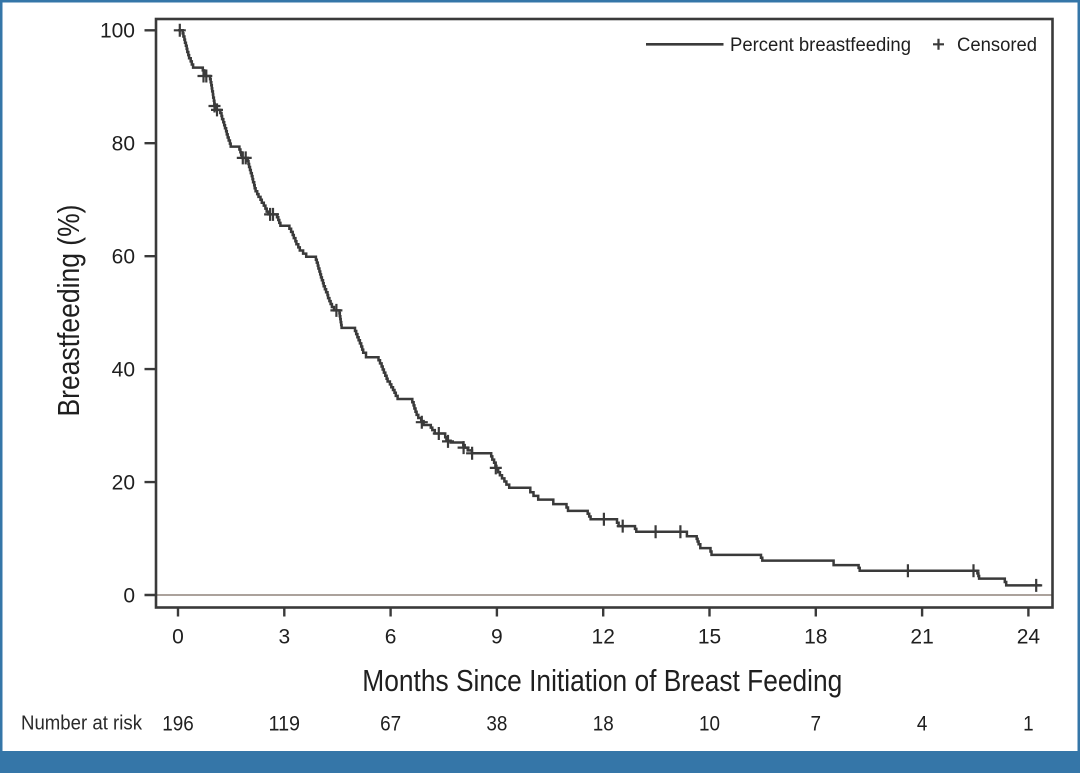 Image resolution: width=1080 pixels, height=778 pixels. What do you see at coordinates (603, 636) in the screenshot?
I see `svg-text: 12` at bounding box center [603, 636].